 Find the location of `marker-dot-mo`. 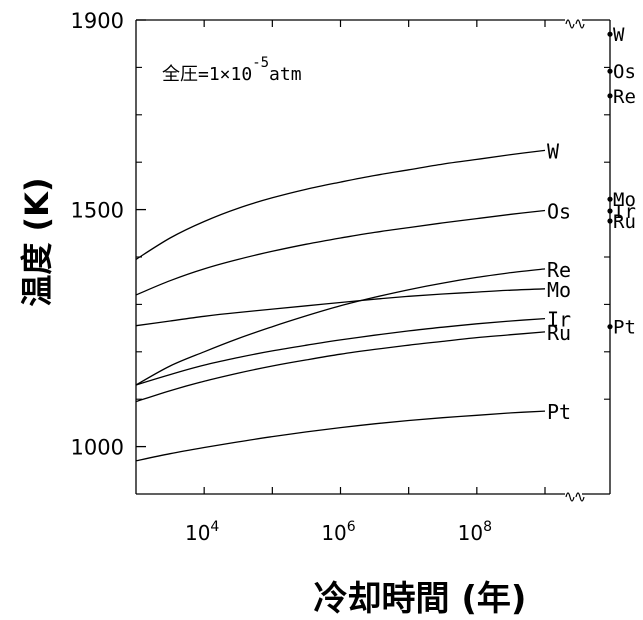

marker-dot-mo is located at coordinates (610, 199).